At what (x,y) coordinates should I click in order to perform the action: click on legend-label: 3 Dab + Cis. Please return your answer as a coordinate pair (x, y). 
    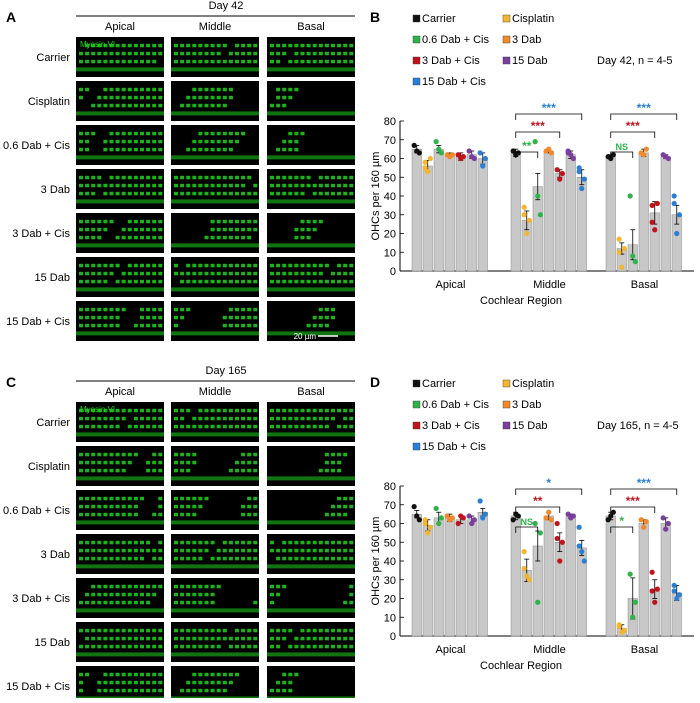
    Looking at the image, I should click on (451, 61).